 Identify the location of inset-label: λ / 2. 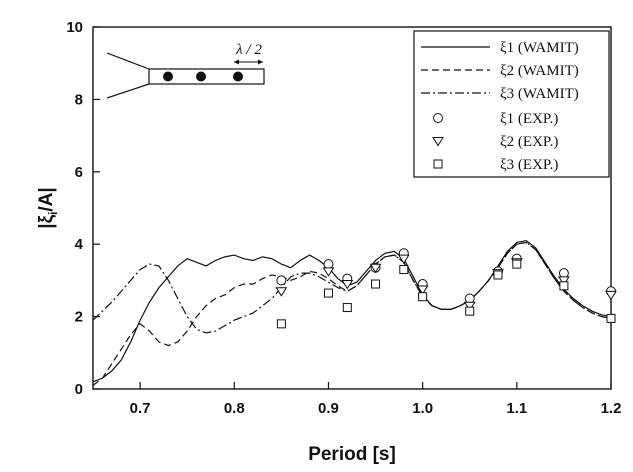
(248, 50).